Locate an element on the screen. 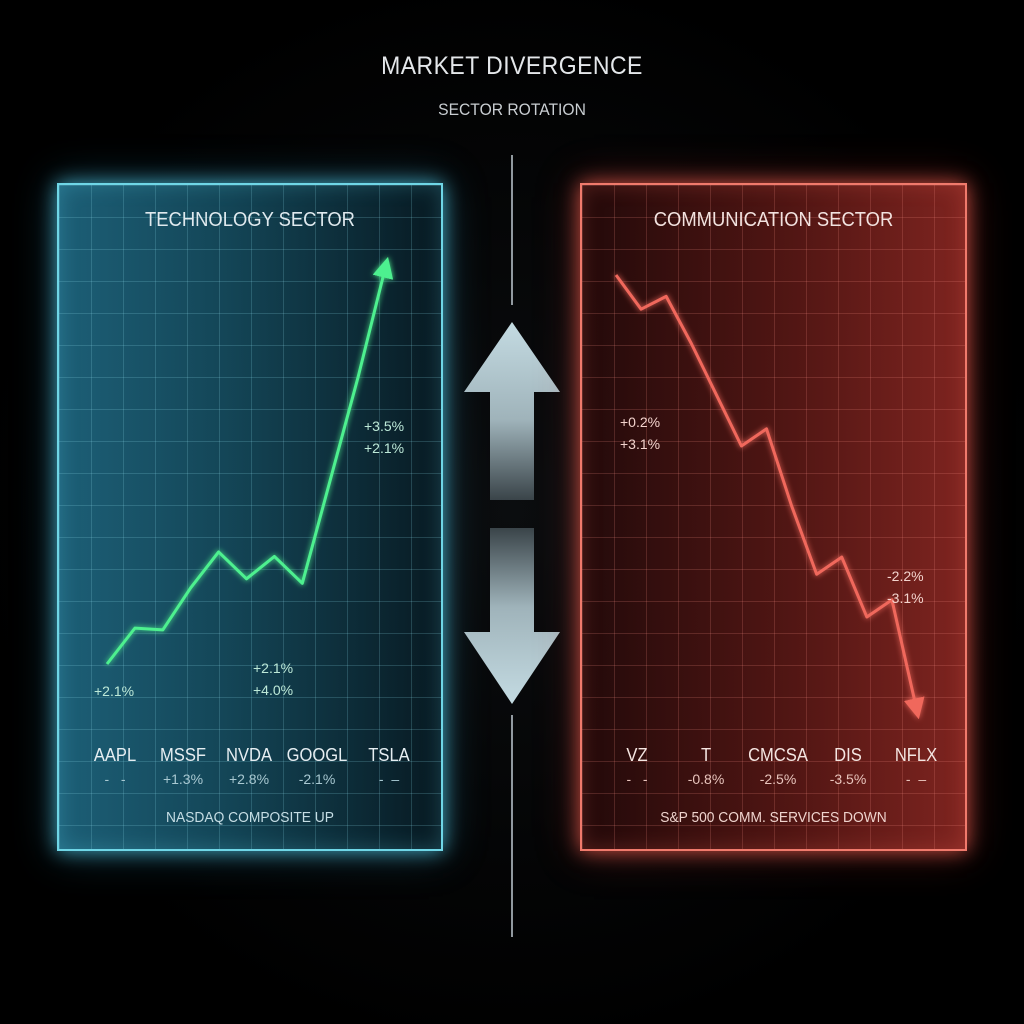  ticker-aapl: AAPL - - is located at coordinates (115, 766).